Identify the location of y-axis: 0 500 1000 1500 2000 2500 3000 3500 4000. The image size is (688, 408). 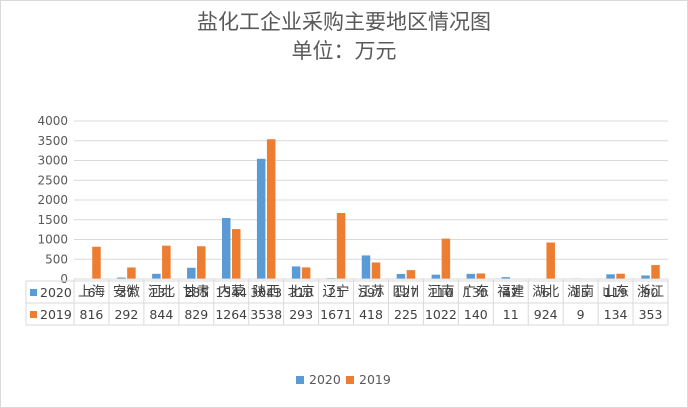
(52, 200).